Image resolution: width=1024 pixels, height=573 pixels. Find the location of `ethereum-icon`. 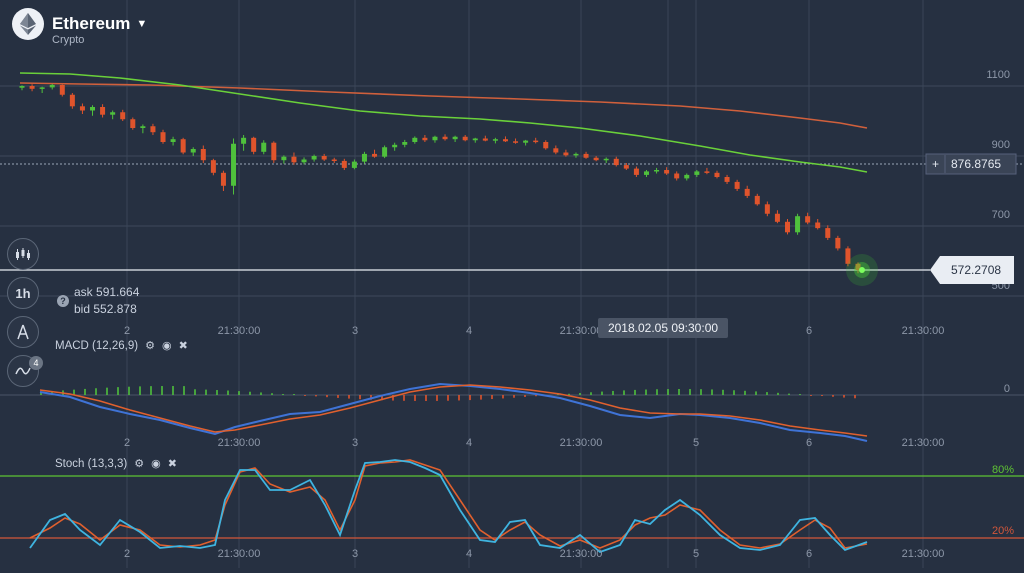

ethereum-icon is located at coordinates (28, 24).